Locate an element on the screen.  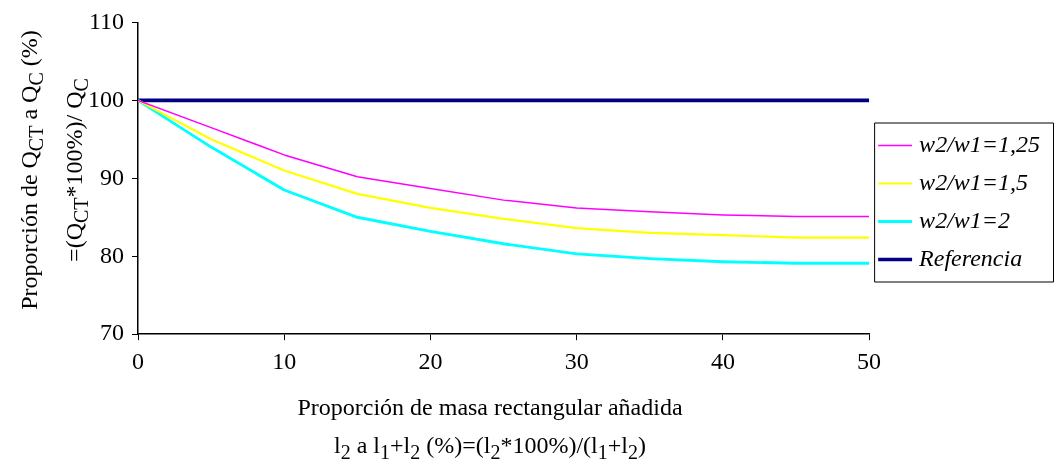
y-tick-label: 80 is located at coordinates (112, 254).